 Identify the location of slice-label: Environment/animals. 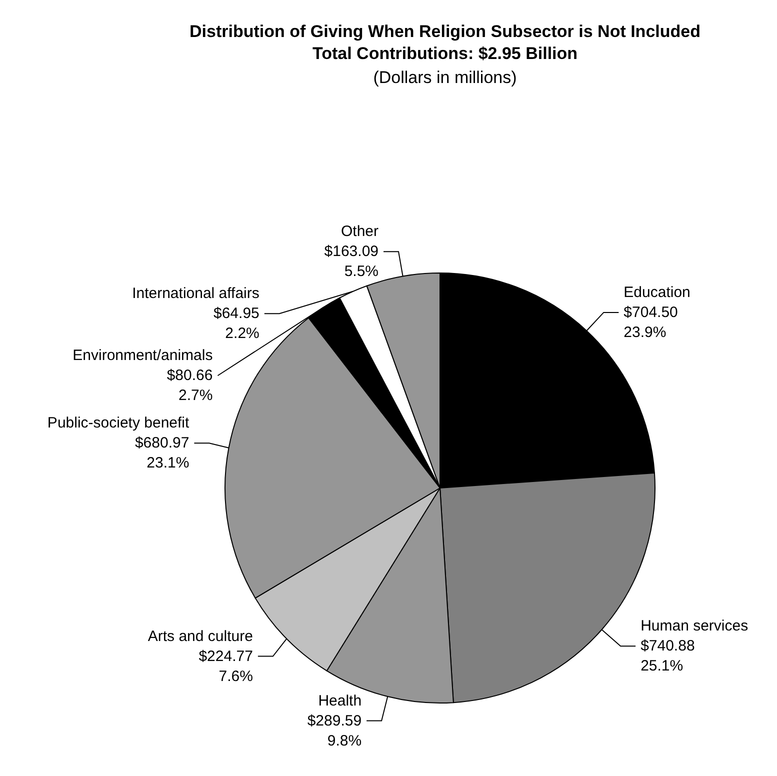
(142, 355).